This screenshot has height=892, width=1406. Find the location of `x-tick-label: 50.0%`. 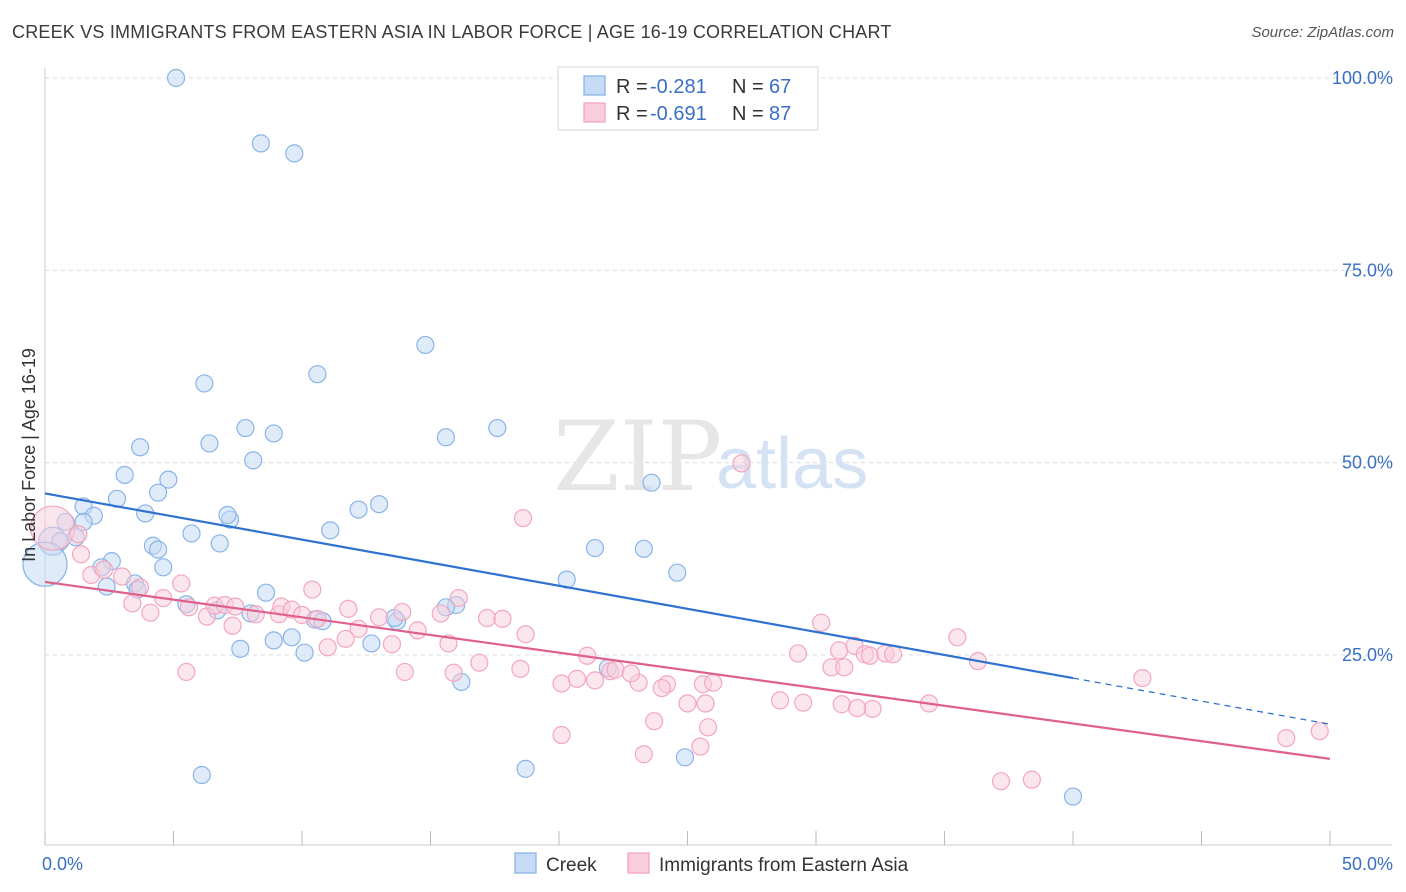

x-tick-label: 50.0% is located at coordinates (1367, 864).